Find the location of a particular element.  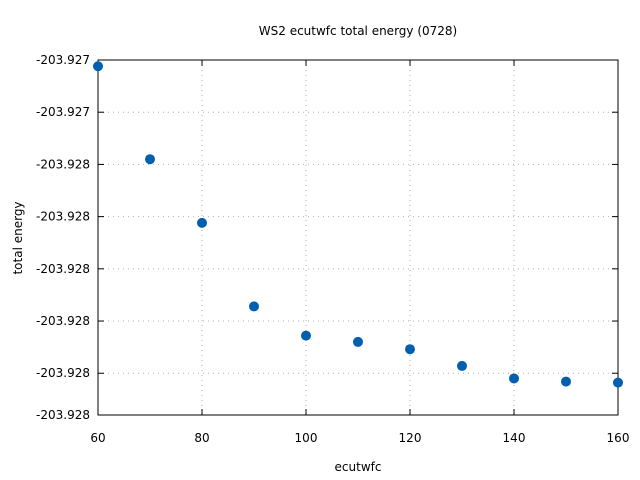

x-tick-label: 120 is located at coordinates (410, 438).